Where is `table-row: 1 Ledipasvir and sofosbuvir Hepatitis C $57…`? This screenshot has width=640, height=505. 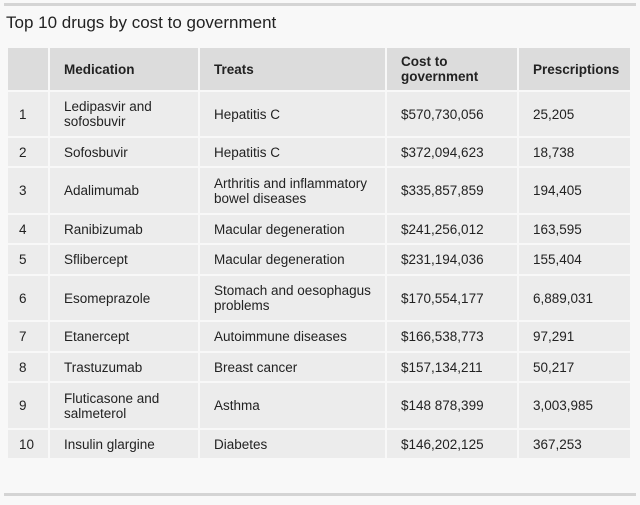
table-row: 1 Ledipasvir and sofosbuvir Hepatitis C $57… is located at coordinates (319, 114).